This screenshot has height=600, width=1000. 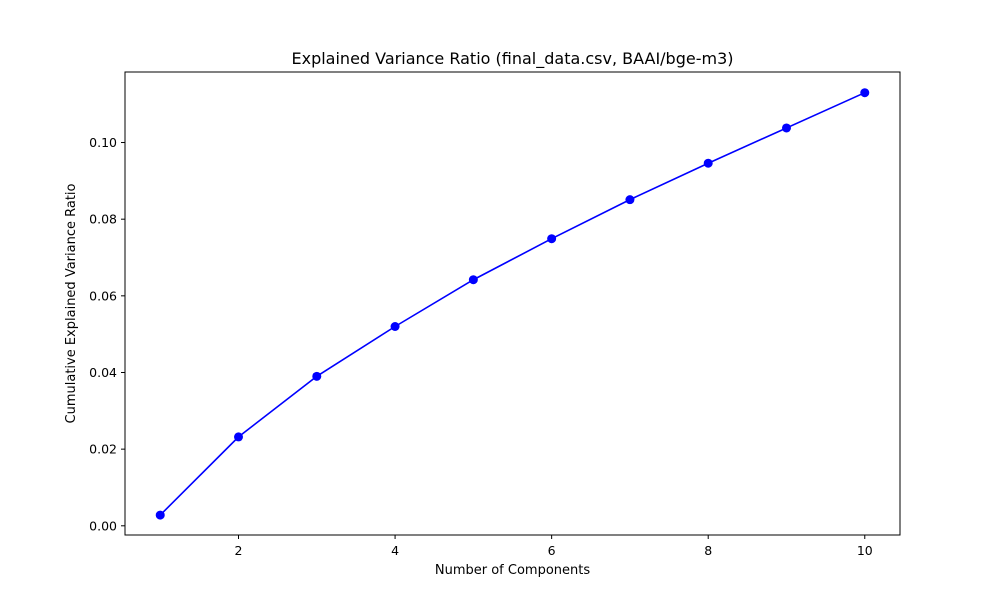 What do you see at coordinates (103, 142) in the screenshot?
I see `y-tick-label: 0.10` at bounding box center [103, 142].